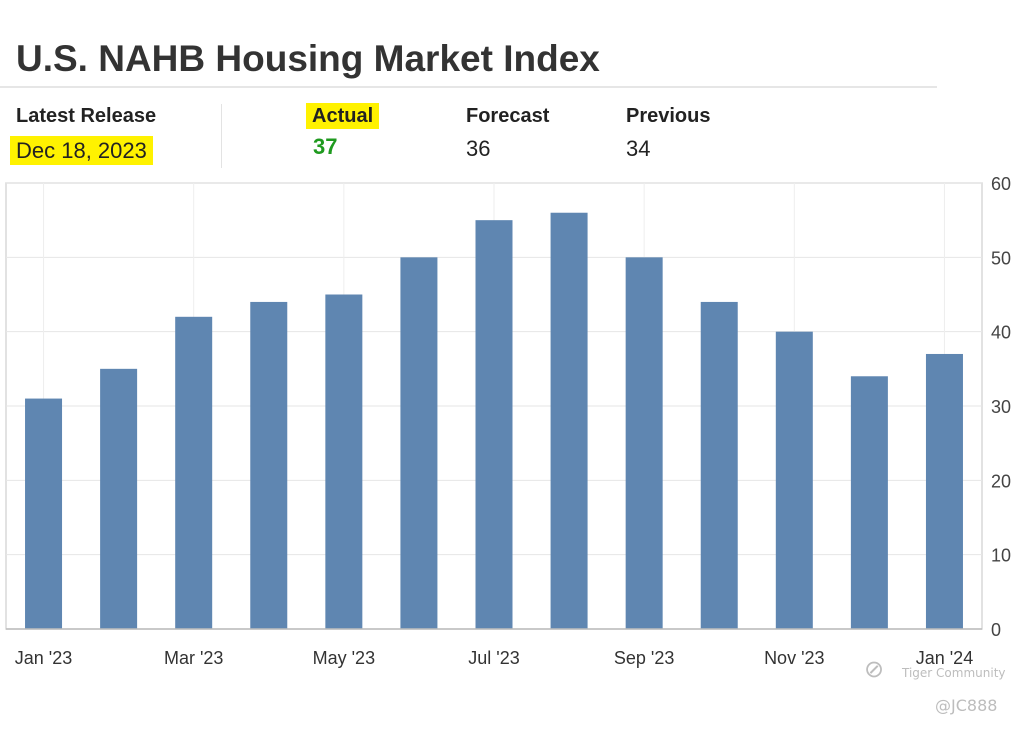 The width and height of the screenshot is (1027, 729). I want to click on previous-block: Previous 34, so click(668, 133).